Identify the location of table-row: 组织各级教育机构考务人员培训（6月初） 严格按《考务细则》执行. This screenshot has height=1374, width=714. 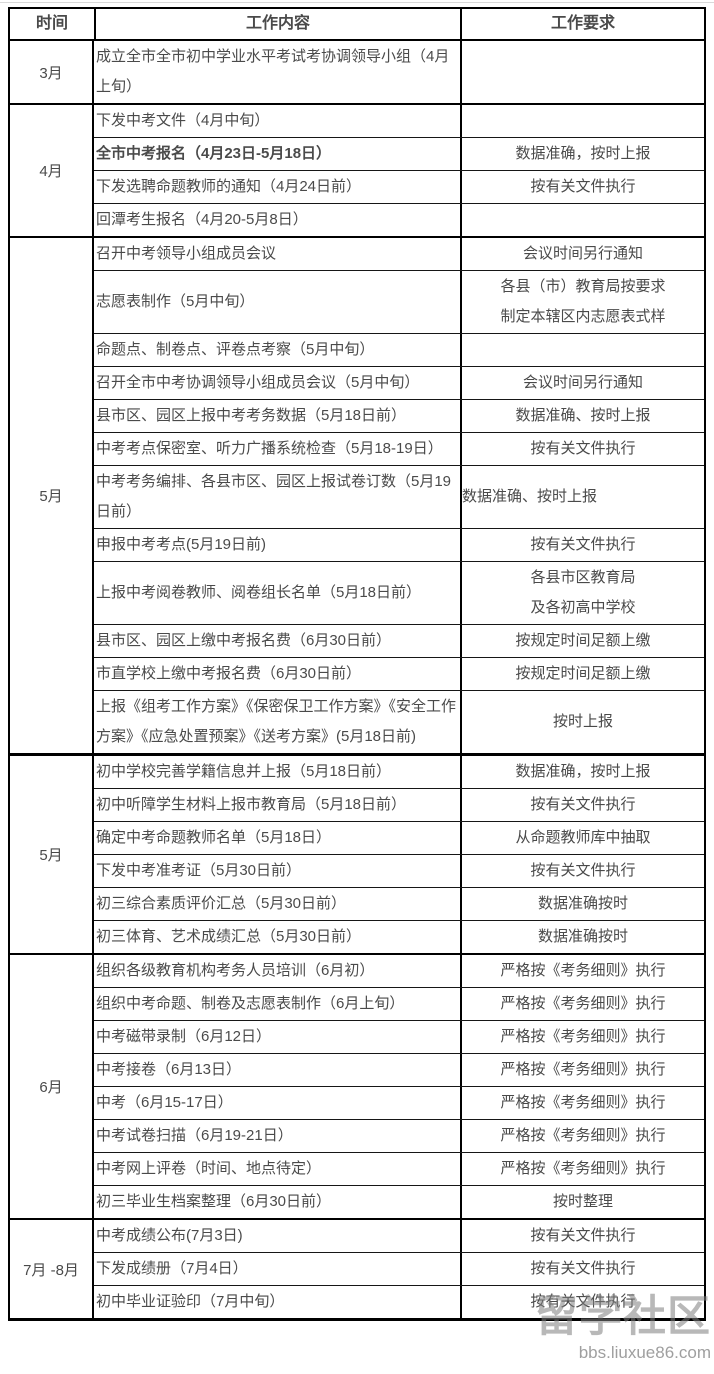
(399, 971).